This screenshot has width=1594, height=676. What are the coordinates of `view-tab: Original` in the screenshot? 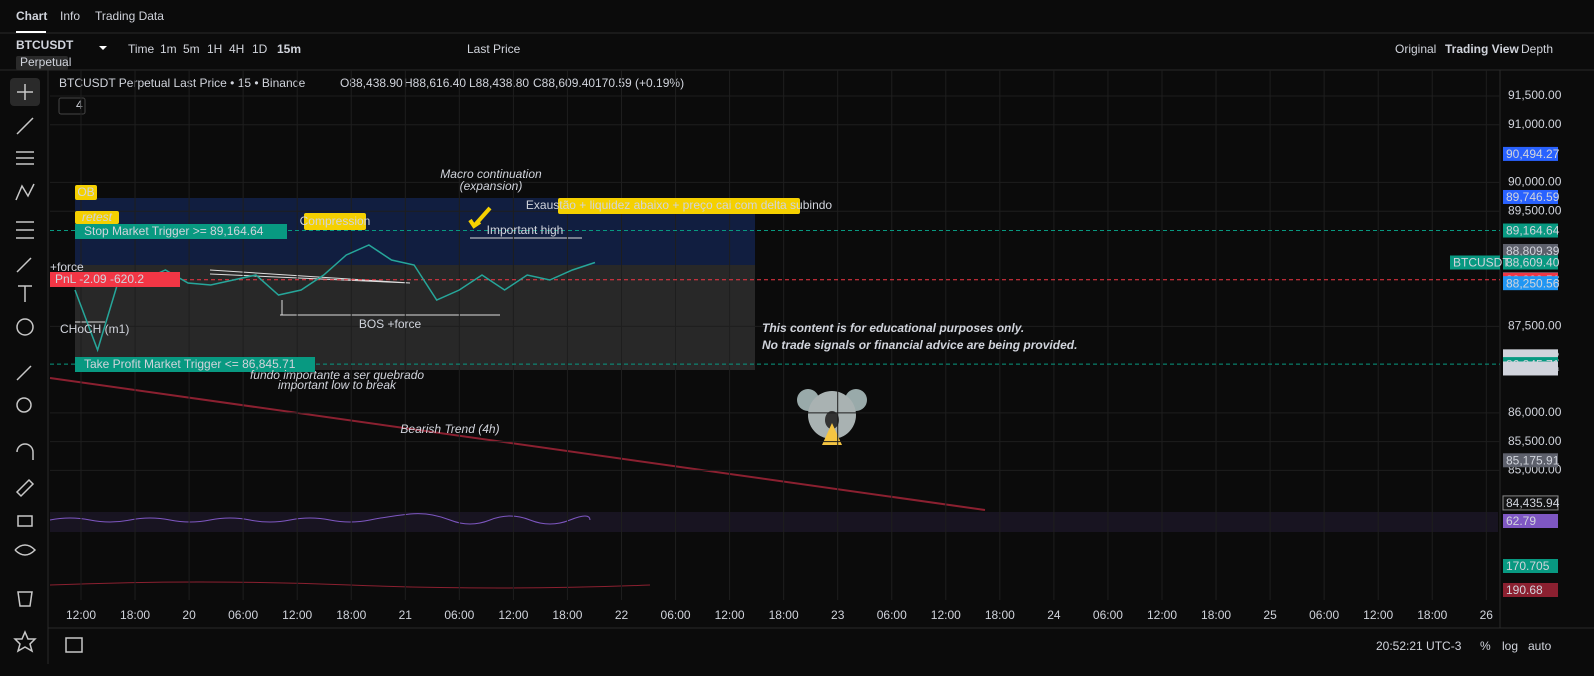 It's located at (1415, 49).